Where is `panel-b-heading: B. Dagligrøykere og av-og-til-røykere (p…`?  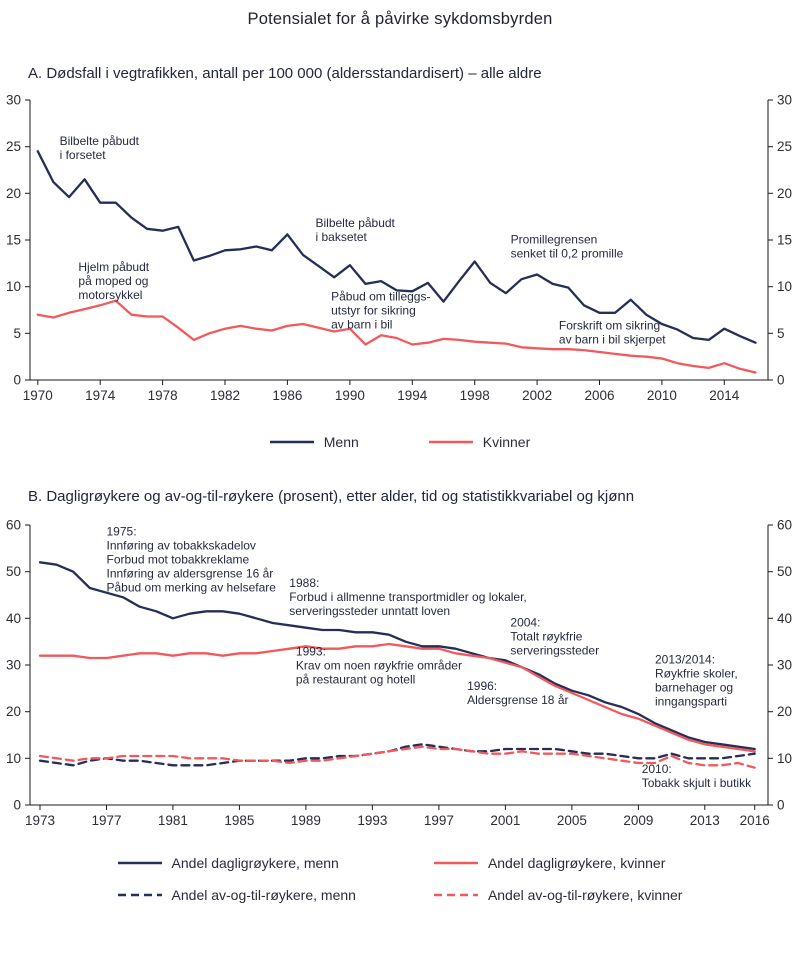 panel-b-heading: B. Dagligrøykere og av-og-til-røykere (p… is located at coordinates (331, 496).